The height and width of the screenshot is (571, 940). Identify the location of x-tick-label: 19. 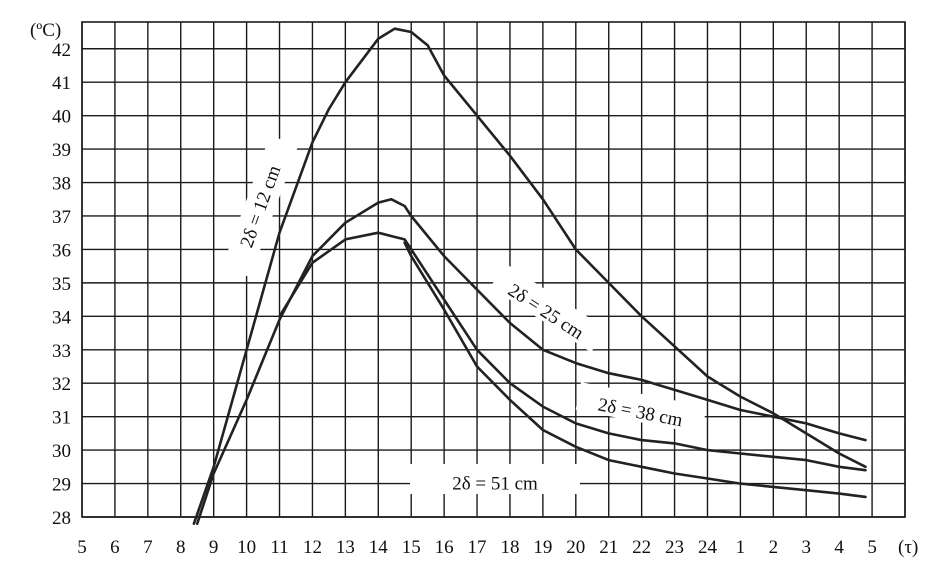
(542, 547).